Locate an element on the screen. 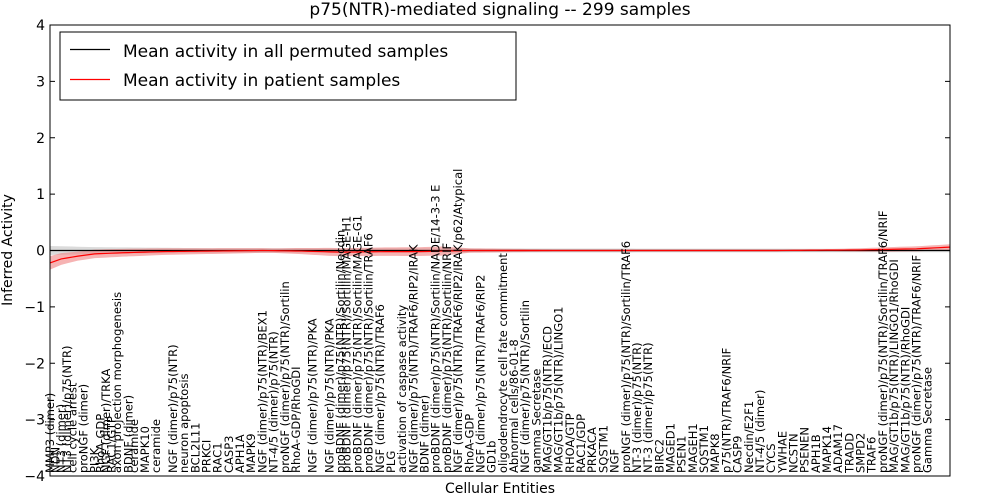 The height and width of the screenshot is (500, 1000). legend-label-permuted: Mean activity in all permuted samples is located at coordinates (285, 52).